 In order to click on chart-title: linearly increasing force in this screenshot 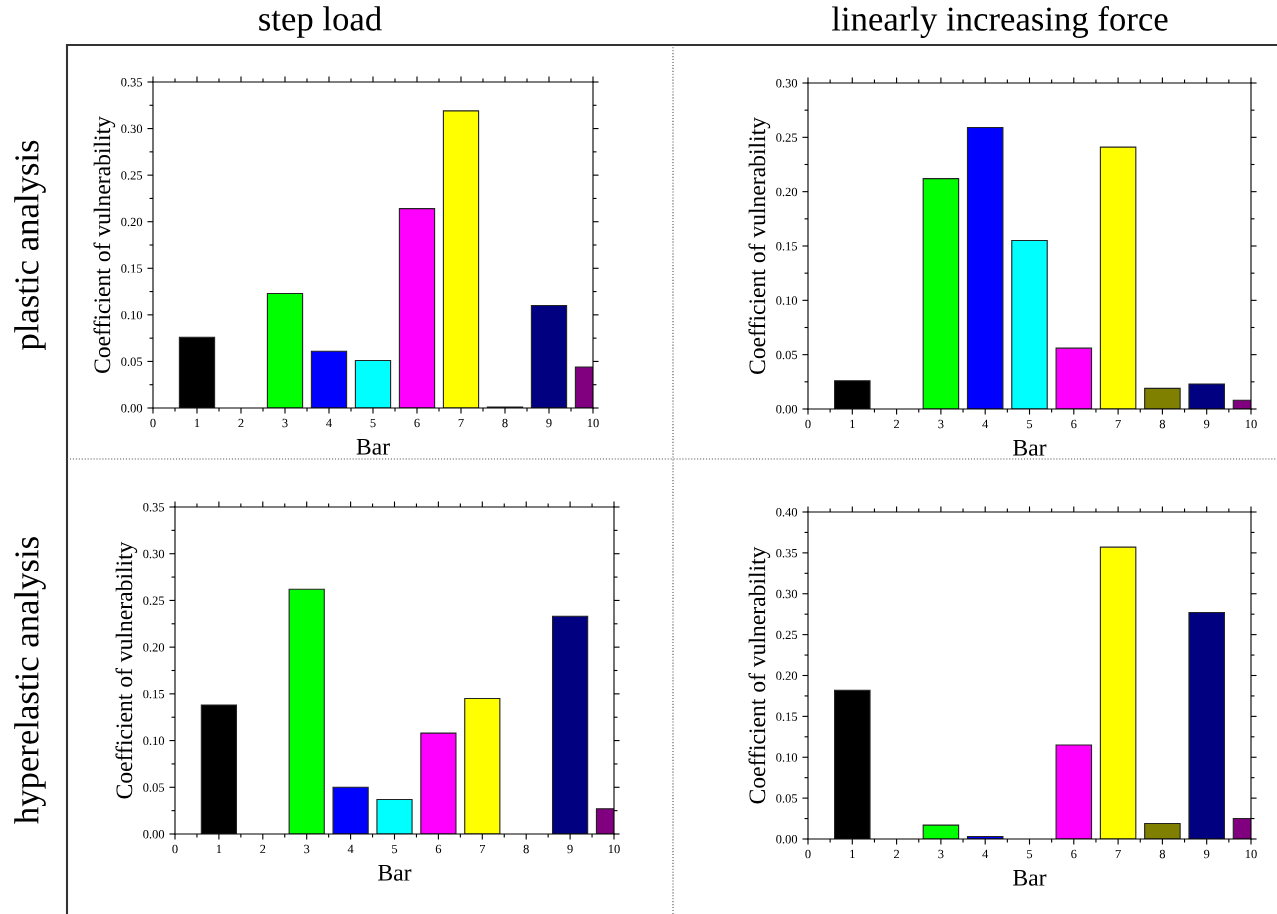, I will do `click(999, 22)`.